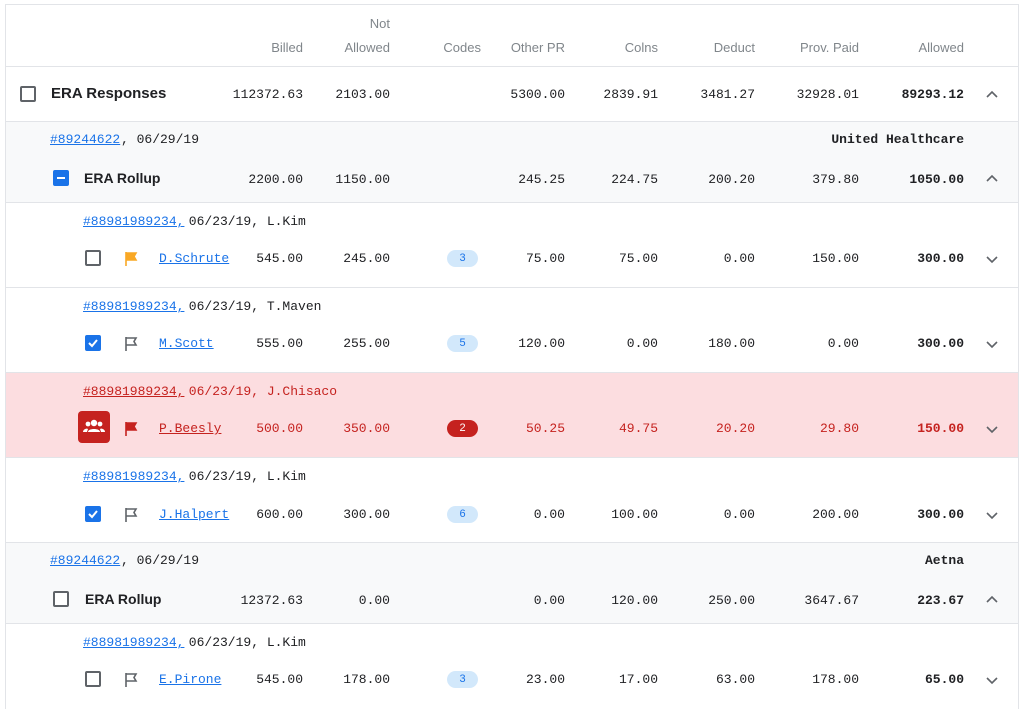 This screenshot has height=709, width=1024. I want to click on group-billed: 12372.63, so click(271, 600).